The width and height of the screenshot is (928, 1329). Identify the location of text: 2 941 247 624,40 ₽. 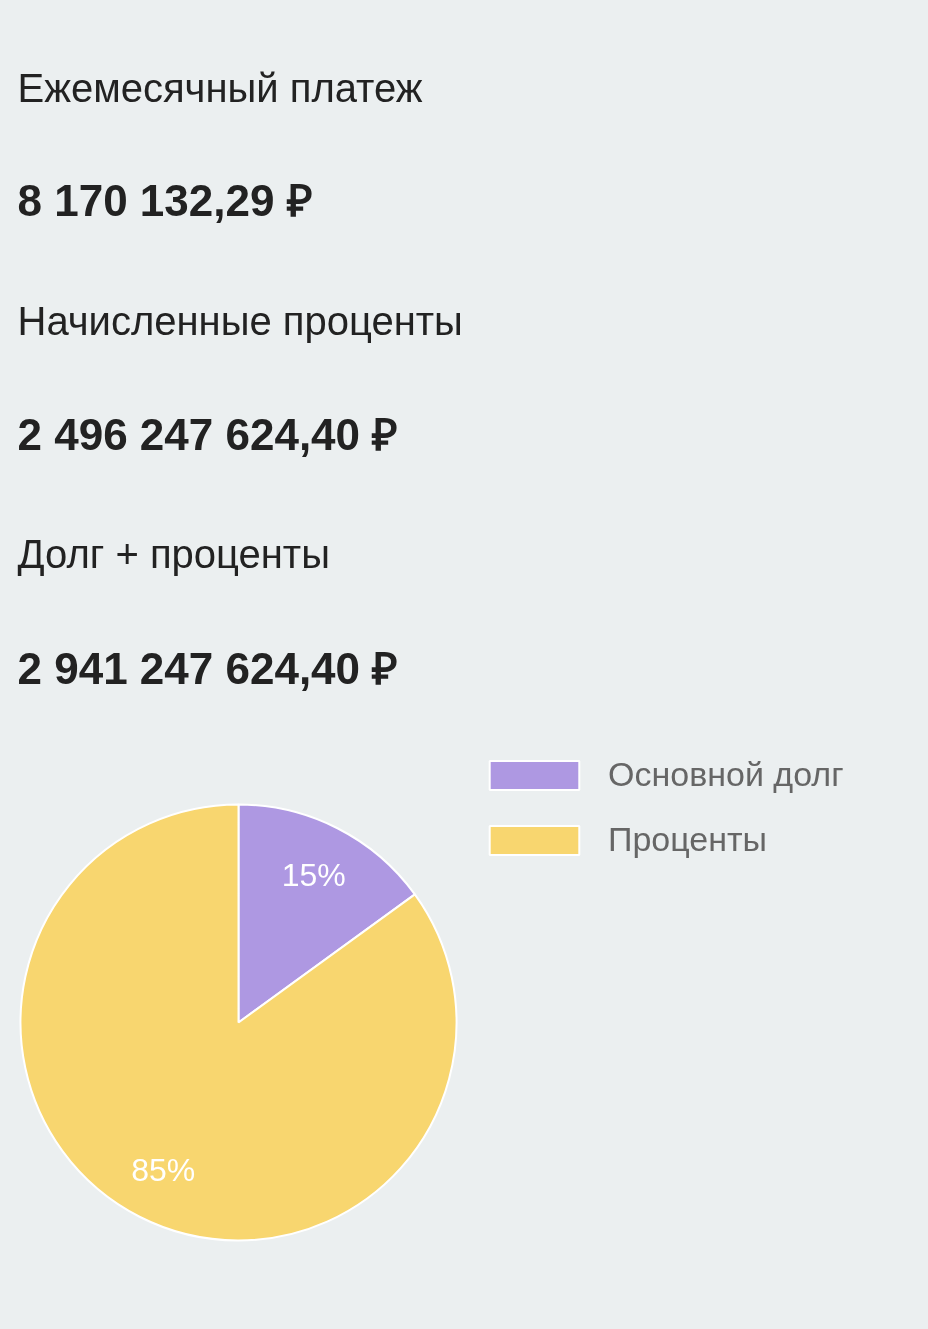
(208, 668).